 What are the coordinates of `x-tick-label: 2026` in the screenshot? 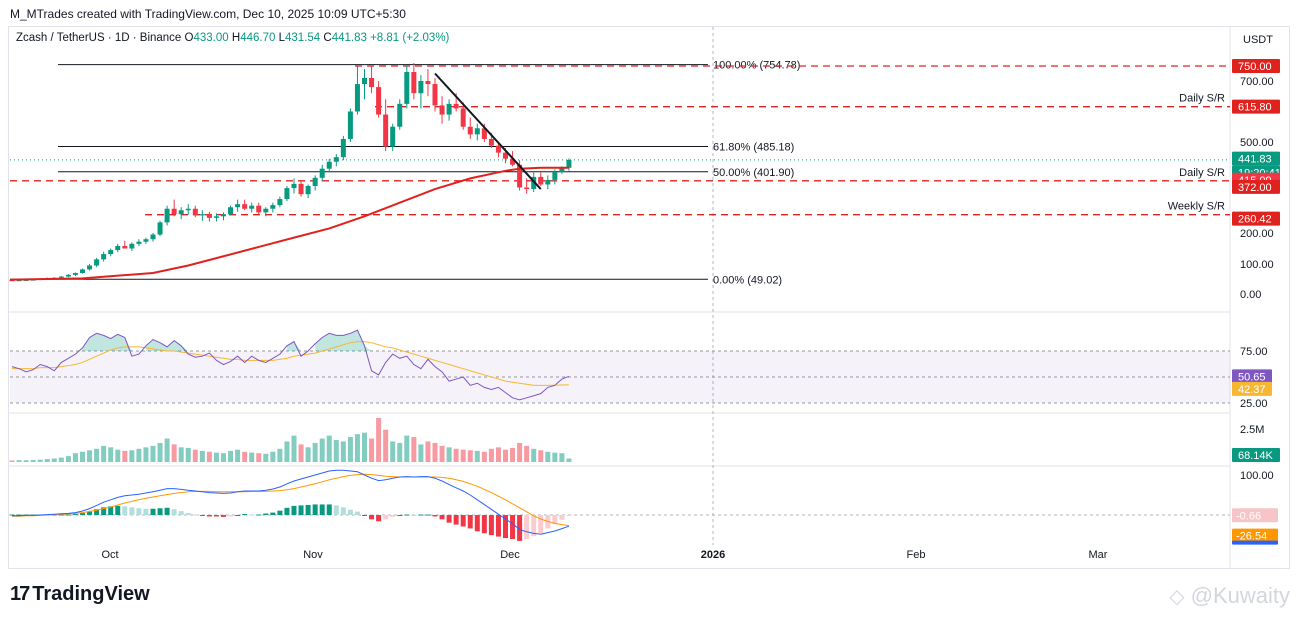 It's located at (713, 555).